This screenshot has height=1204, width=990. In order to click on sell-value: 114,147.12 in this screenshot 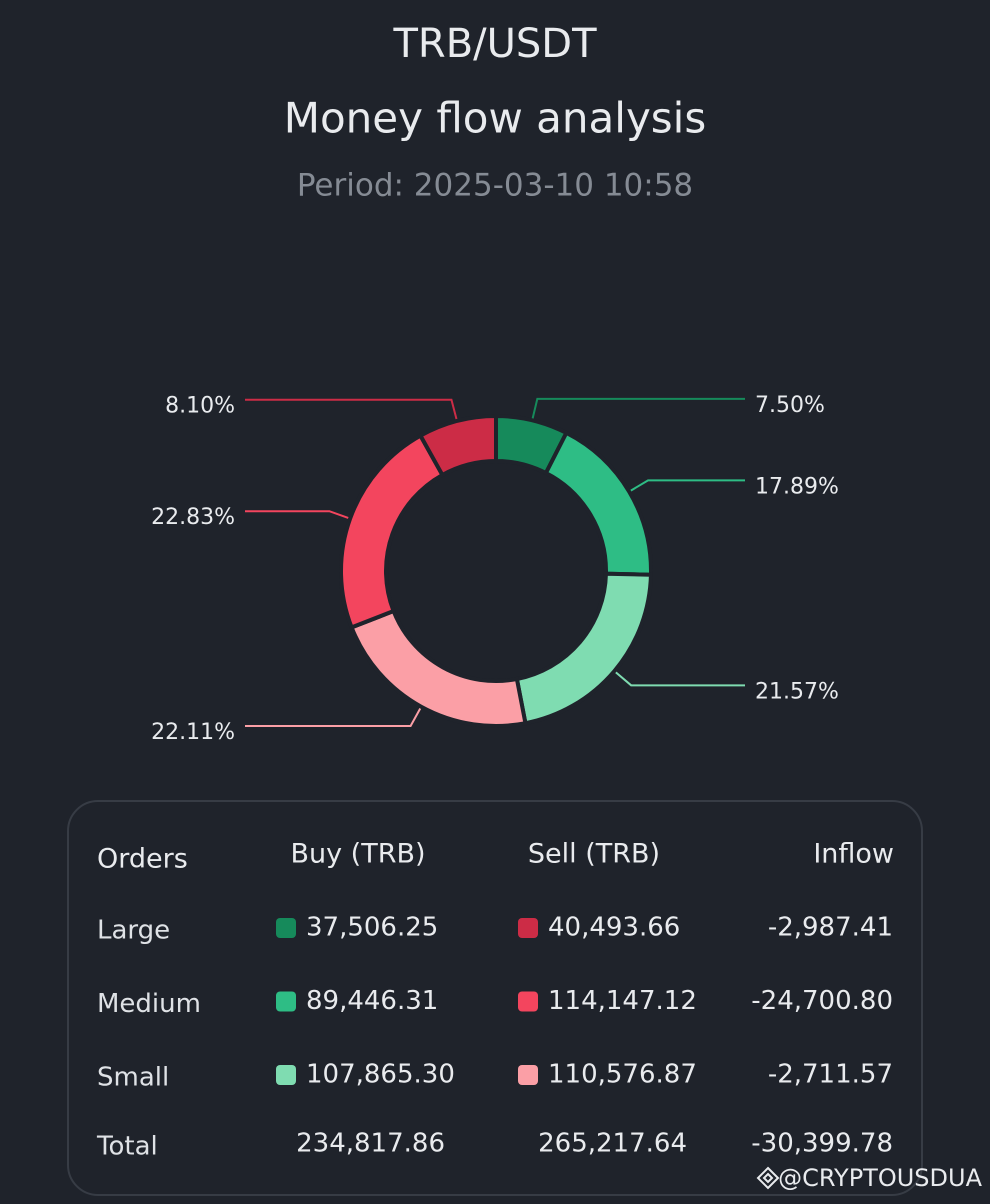, I will do `click(622, 1001)`.